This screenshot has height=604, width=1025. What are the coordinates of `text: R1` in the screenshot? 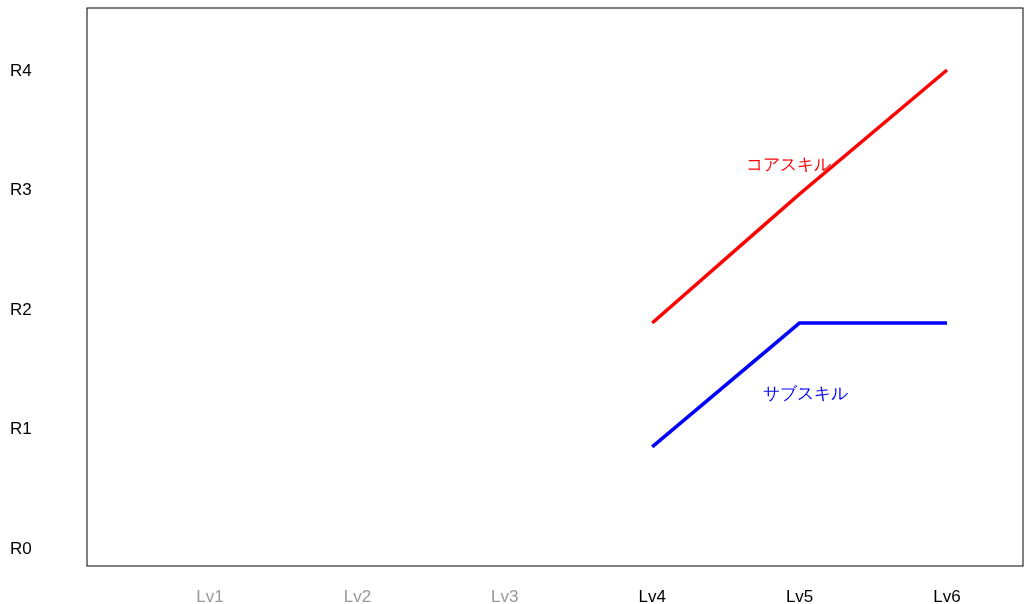 It's located at (21, 429).